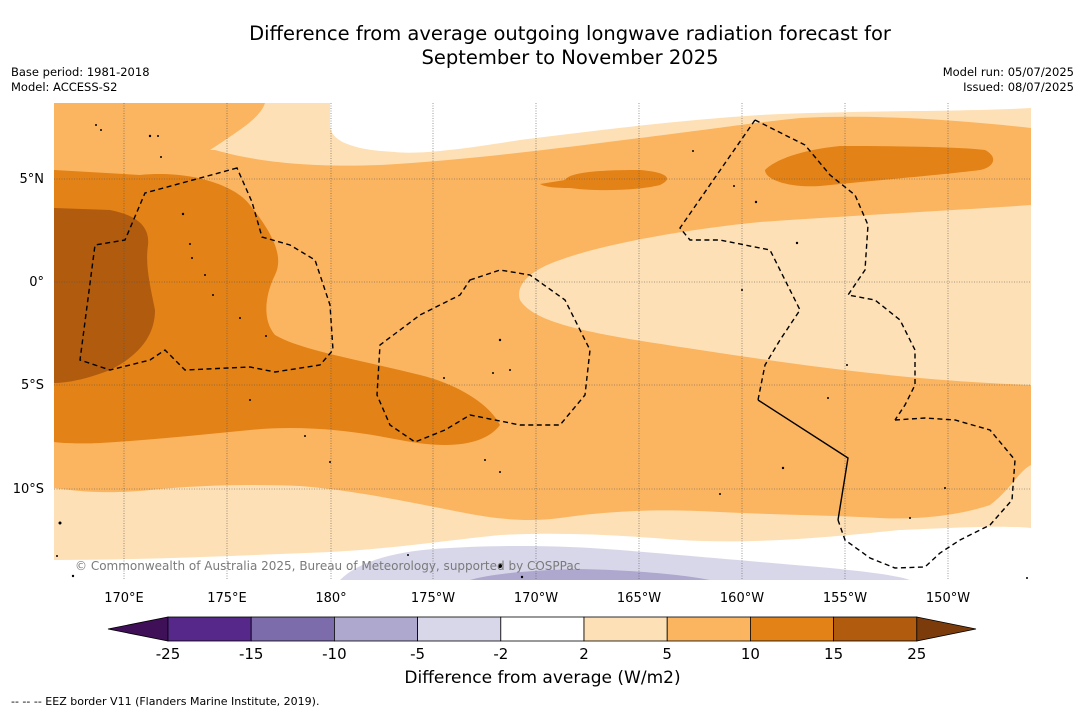  Describe the element at coordinates (750, 654) in the screenshot. I see `colorbar-tick-label: 10` at that location.